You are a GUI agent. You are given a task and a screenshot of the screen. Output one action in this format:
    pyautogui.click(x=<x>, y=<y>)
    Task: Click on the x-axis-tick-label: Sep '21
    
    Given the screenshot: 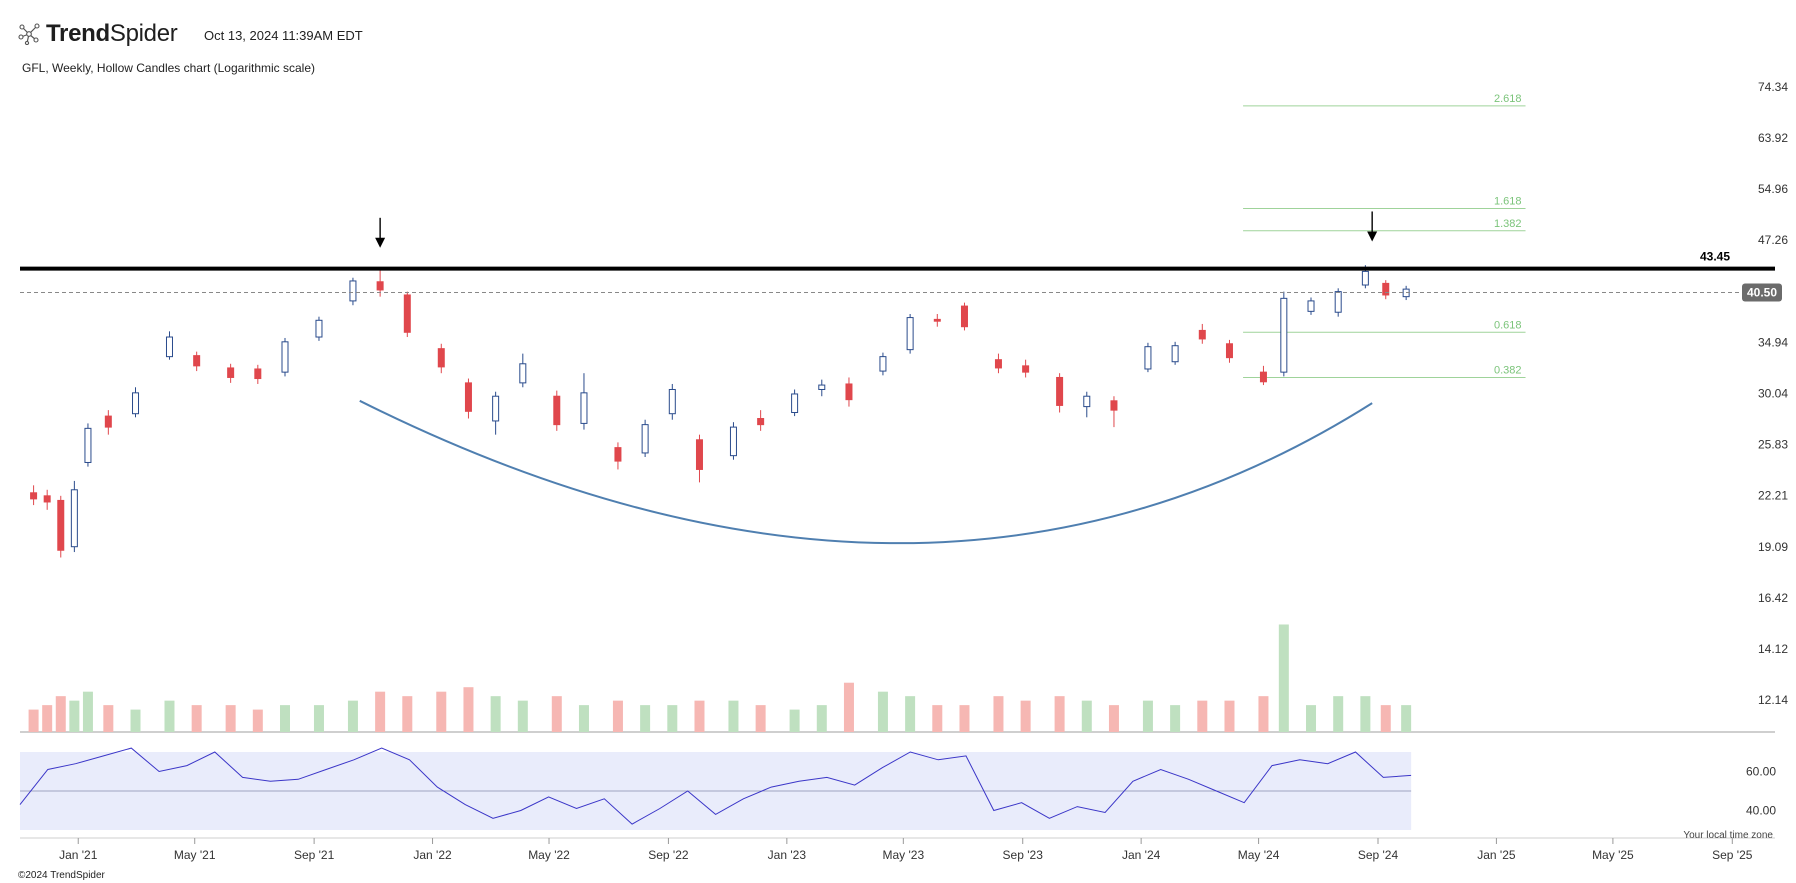 What is the action you would take?
    pyautogui.click(x=314, y=855)
    